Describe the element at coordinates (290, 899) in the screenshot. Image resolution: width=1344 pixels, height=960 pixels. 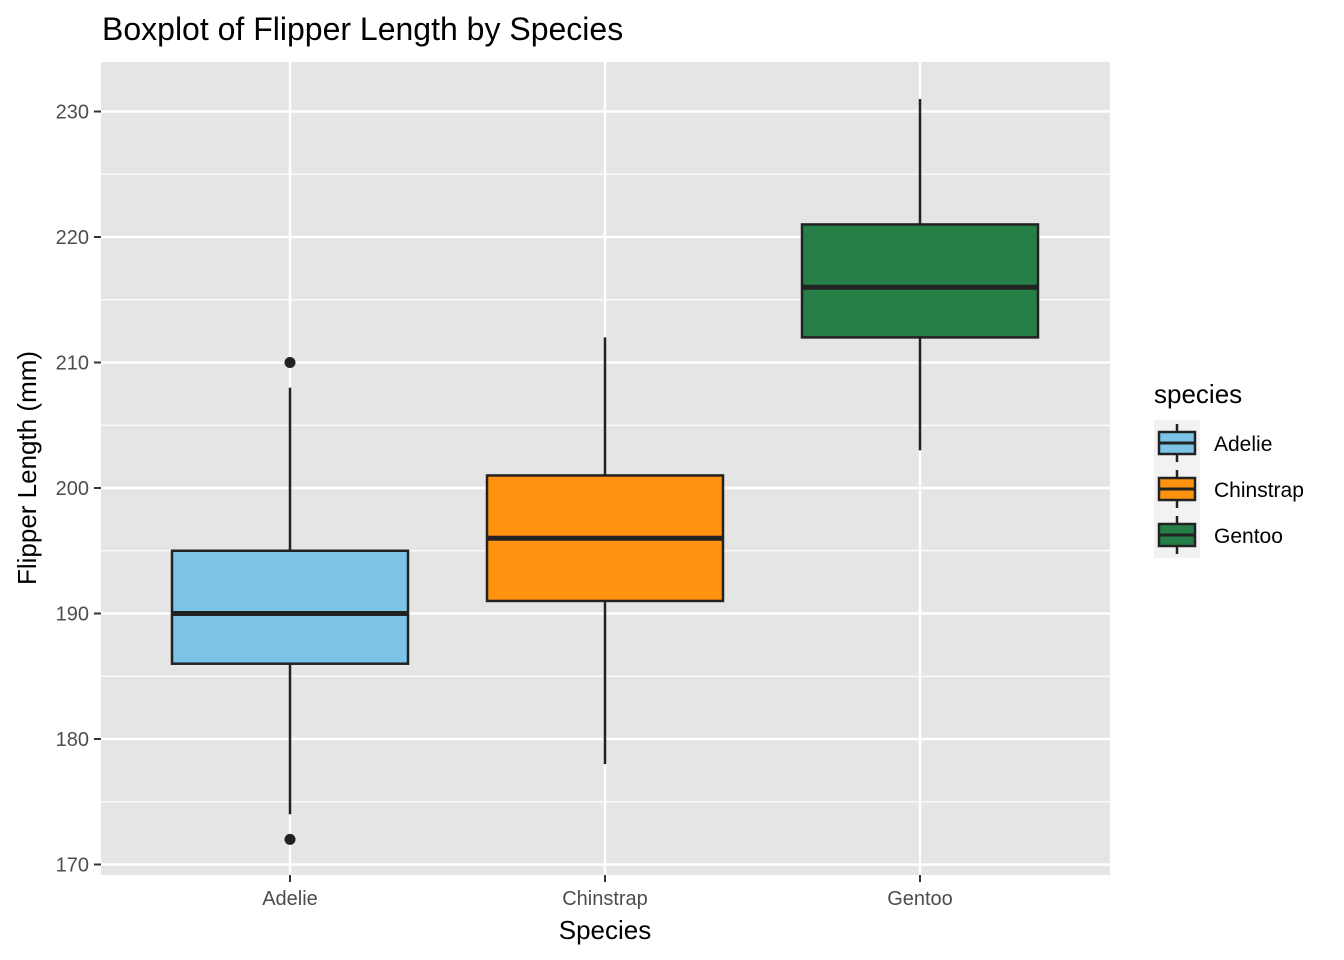
I see `x-tick-label: Adelie` at that location.